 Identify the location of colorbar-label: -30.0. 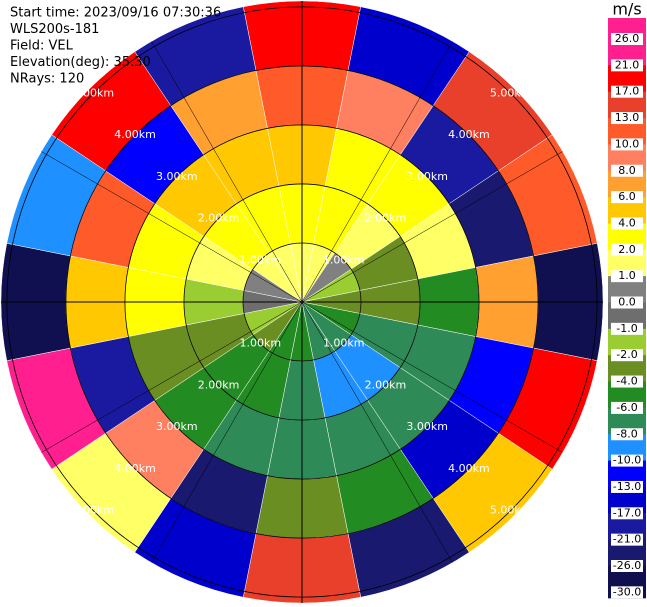
(627, 591).